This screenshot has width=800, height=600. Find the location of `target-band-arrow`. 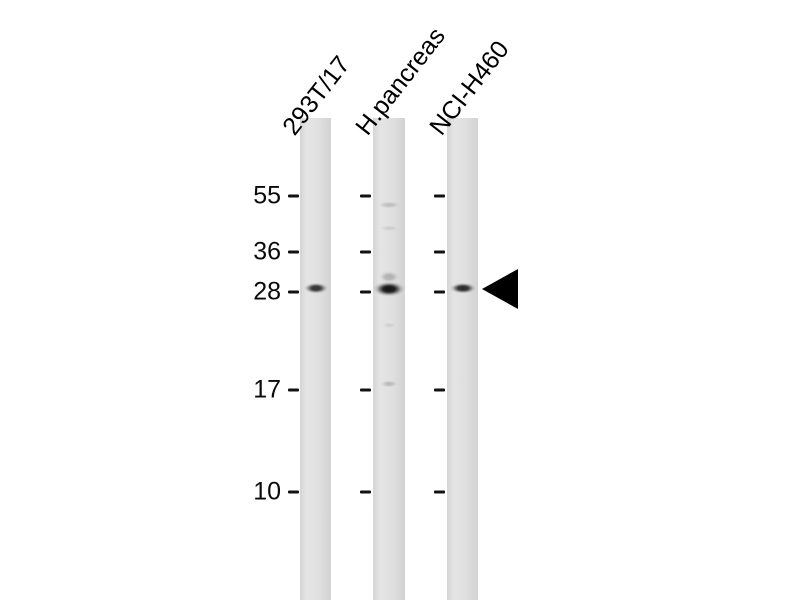

target-band-arrow is located at coordinates (500, 291).